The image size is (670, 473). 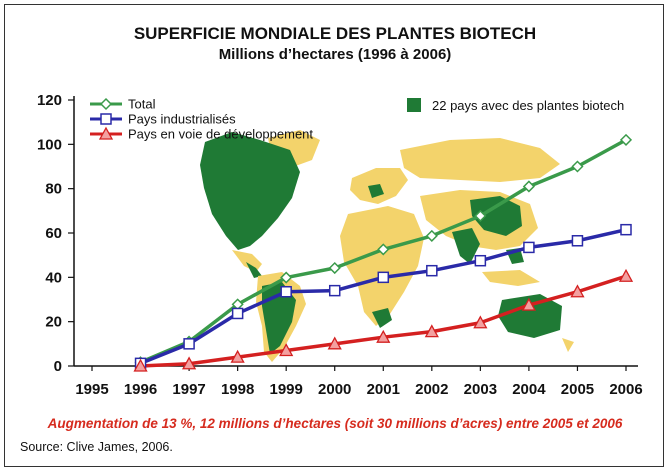 What do you see at coordinates (142, 104) in the screenshot?
I see `legend-label: Total` at bounding box center [142, 104].